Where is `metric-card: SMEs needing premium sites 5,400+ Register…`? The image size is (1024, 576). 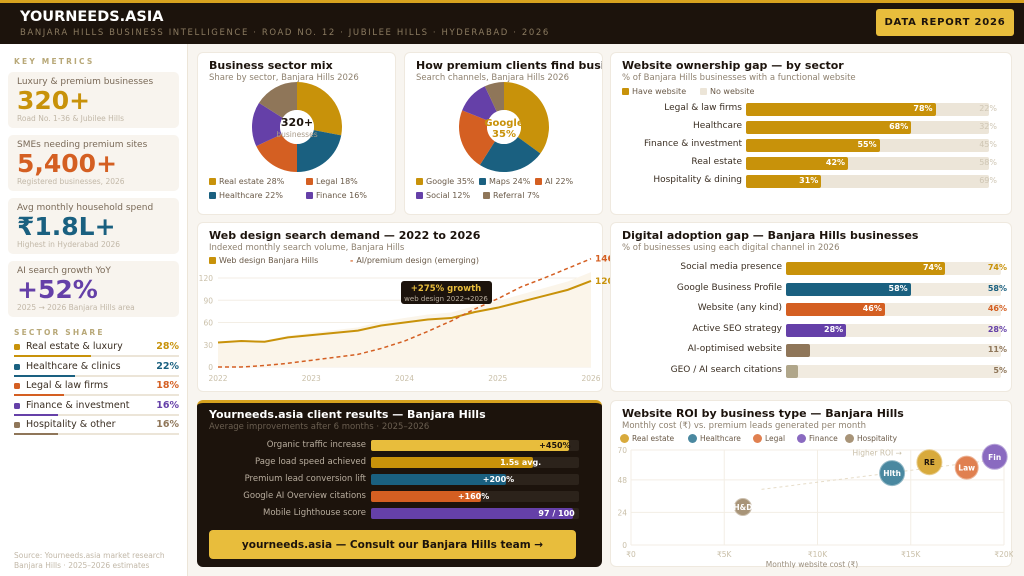
metric-card: SMEs needing premium sites 5,400+ Register… is located at coordinates (93, 163).